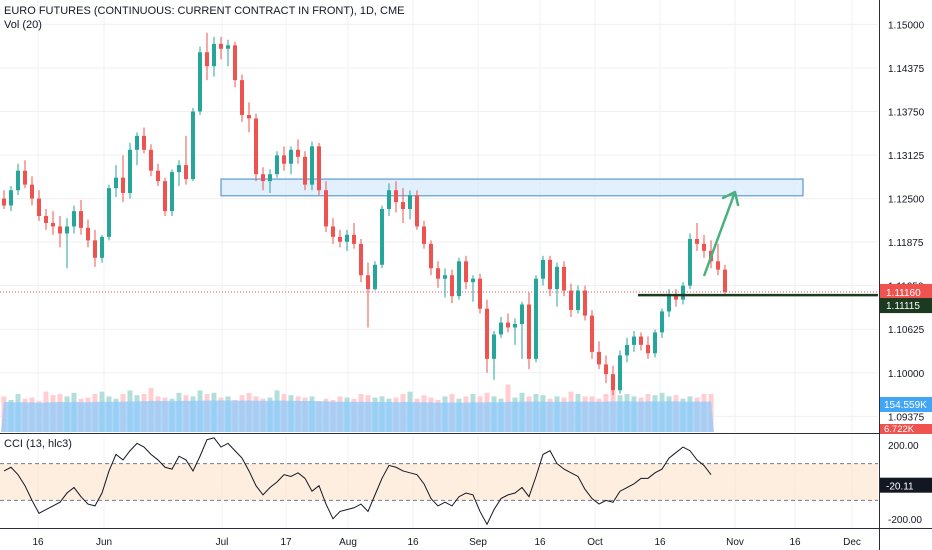 The height and width of the screenshot is (550, 932). I want to click on cci-line, so click(357, 481).